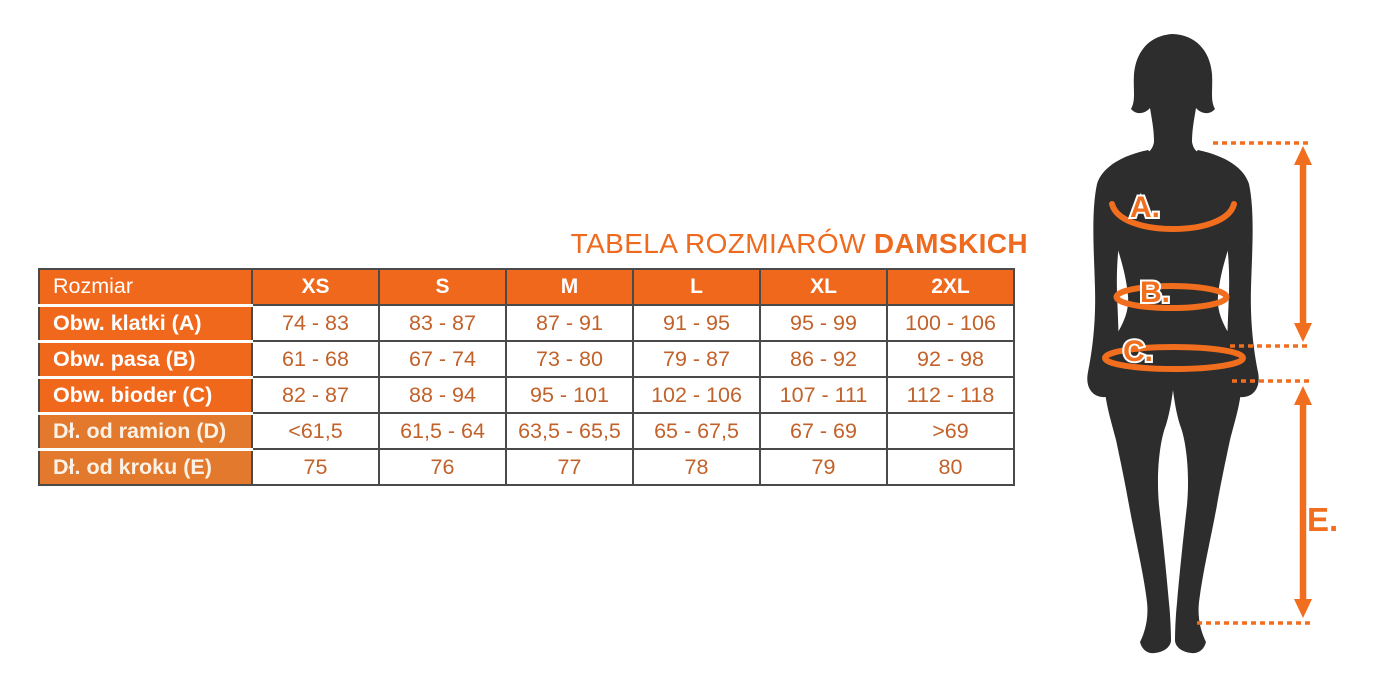  I want to click on cell-value: 61,5 - 64, so click(442, 431).